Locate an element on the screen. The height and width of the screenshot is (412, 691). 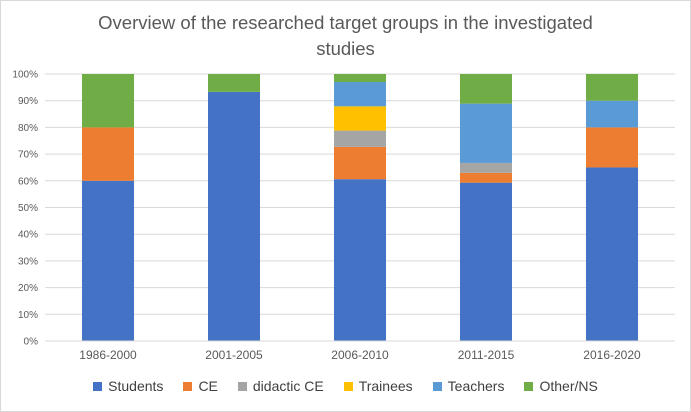
y-axis: 0% 10% 20% 30% 40% 50% 60% 70% 80% 90% 100% is located at coordinates (25, 209).